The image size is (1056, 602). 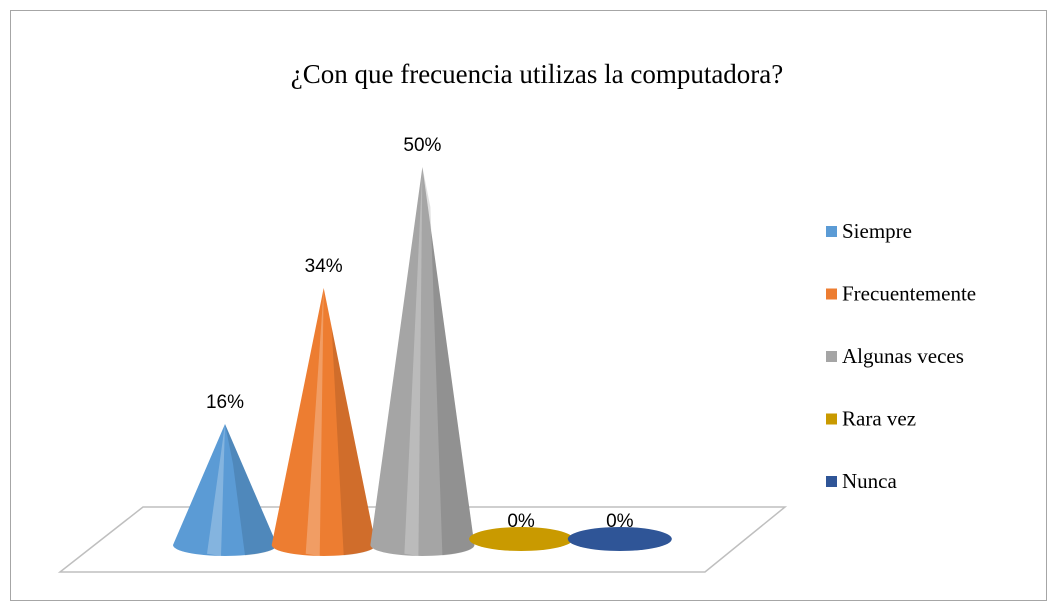 I want to click on legend-label: Algunas veces, so click(x=903, y=356).